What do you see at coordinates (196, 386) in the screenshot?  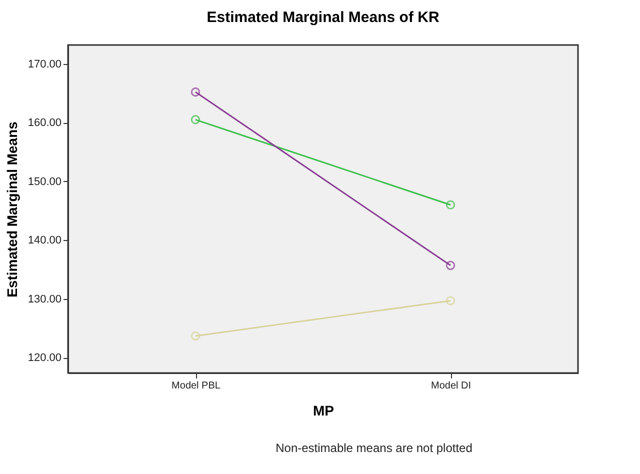 I see `x-tick-label: Model PBL` at bounding box center [196, 386].